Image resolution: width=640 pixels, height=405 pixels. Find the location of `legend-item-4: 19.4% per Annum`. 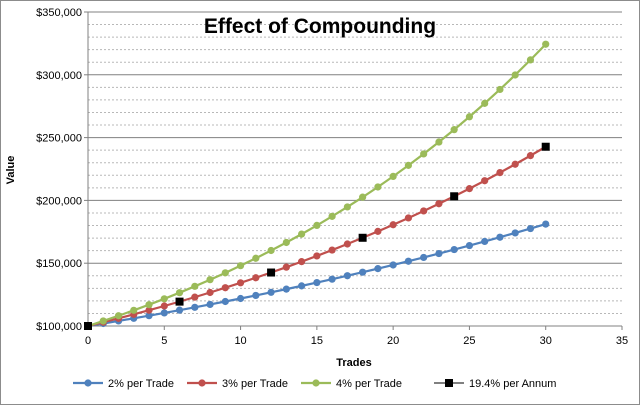

legend-item-4: 19.4% per Annum is located at coordinates (495, 384).